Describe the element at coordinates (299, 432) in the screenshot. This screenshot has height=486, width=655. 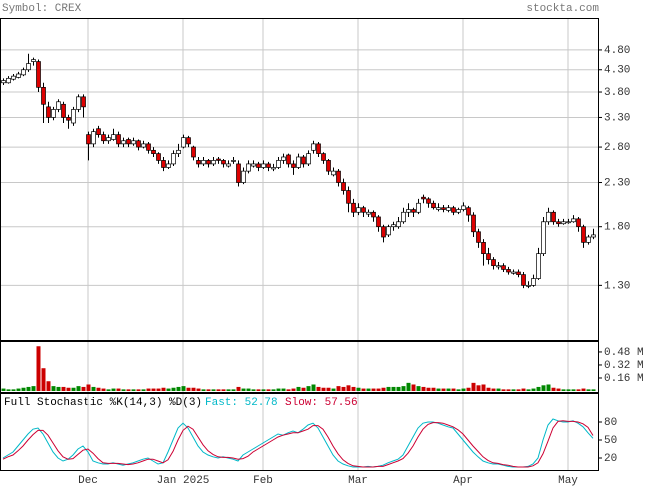
I see `stochastic-panel` at that location.